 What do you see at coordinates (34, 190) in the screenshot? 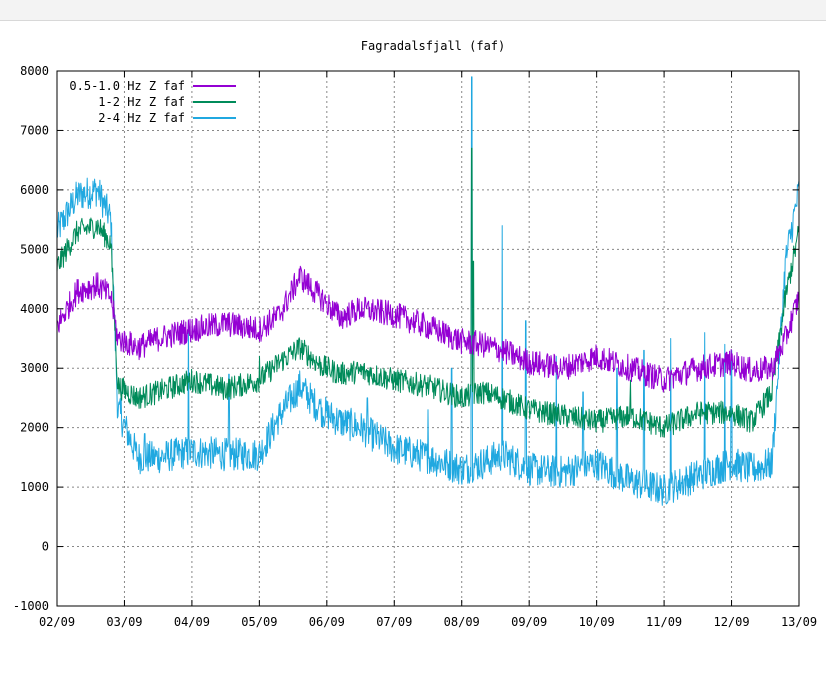
I see `y-tick-label: 6000` at bounding box center [34, 190].